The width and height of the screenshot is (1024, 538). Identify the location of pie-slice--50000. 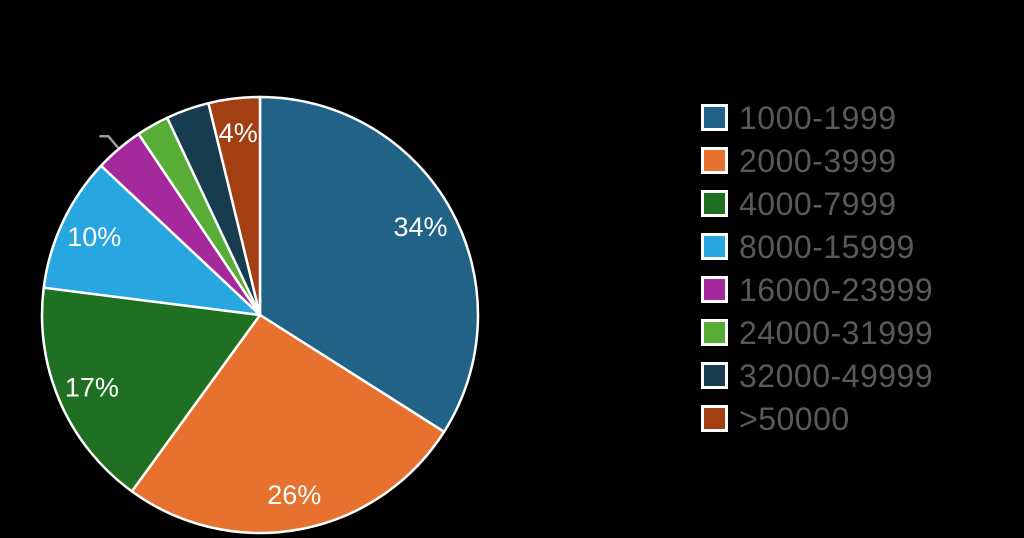
(234, 206).